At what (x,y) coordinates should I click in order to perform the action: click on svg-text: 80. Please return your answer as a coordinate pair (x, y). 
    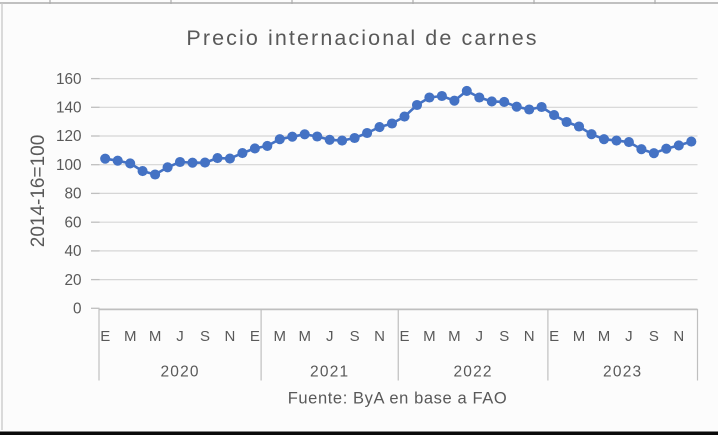
    Looking at the image, I should click on (72, 194).